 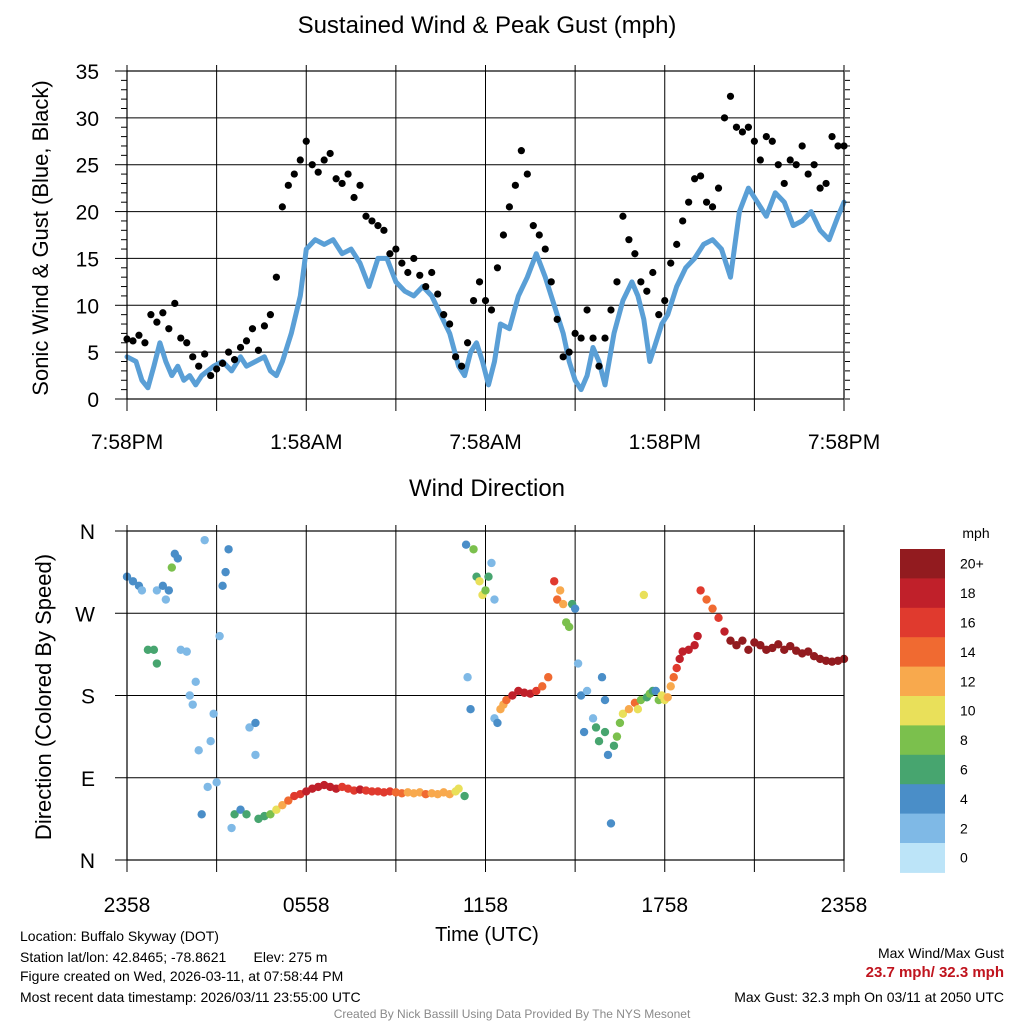 I want to click on colorbar-unit: mph, so click(x=975, y=533).